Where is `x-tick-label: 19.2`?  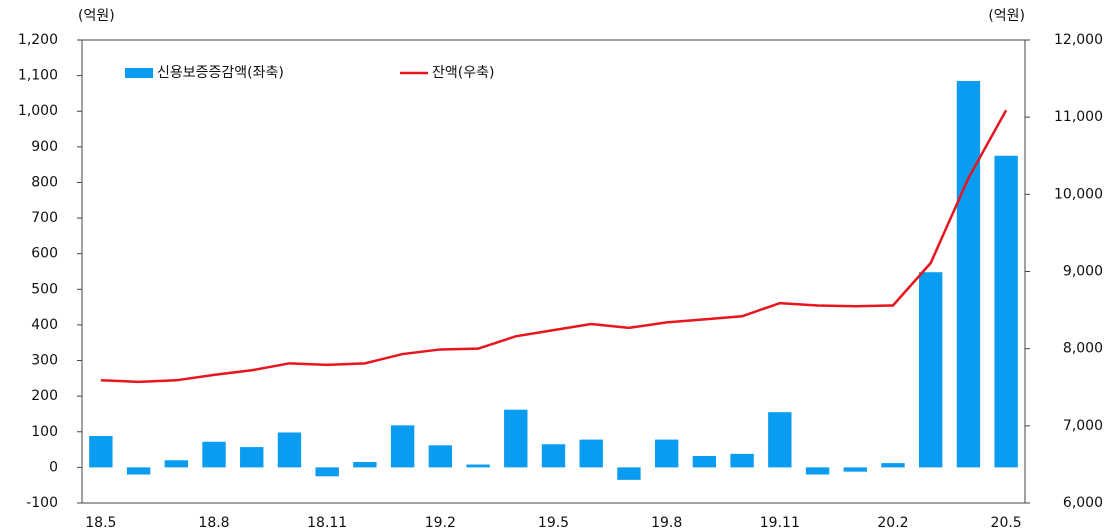 x-tick-label: 19.2 is located at coordinates (440, 523).